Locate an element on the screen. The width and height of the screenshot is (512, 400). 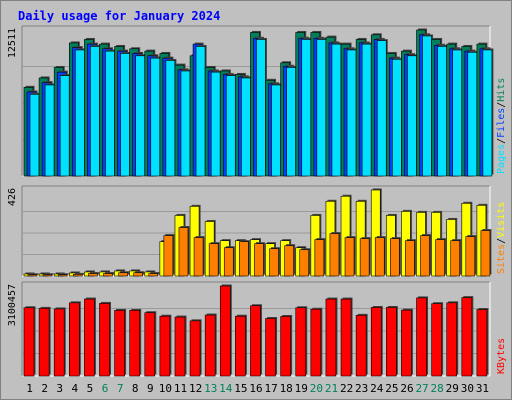
day-label-24: 24 is located at coordinates (377, 388).